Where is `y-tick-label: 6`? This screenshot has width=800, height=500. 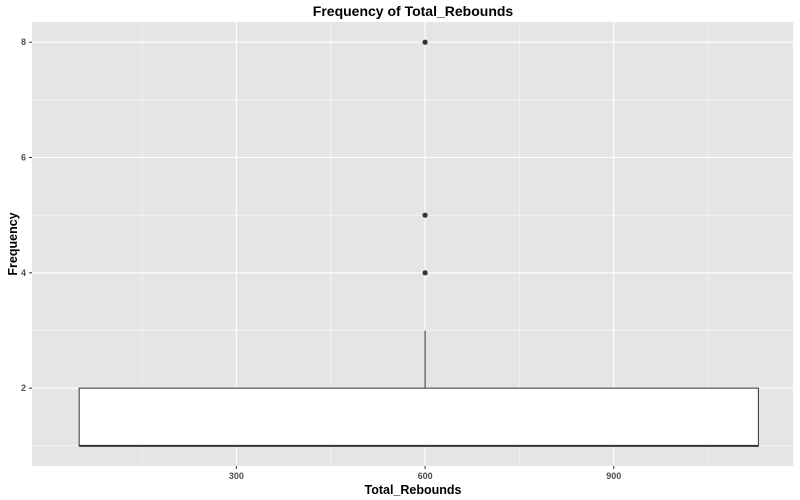
y-tick-label: 6 is located at coordinates (23, 158).